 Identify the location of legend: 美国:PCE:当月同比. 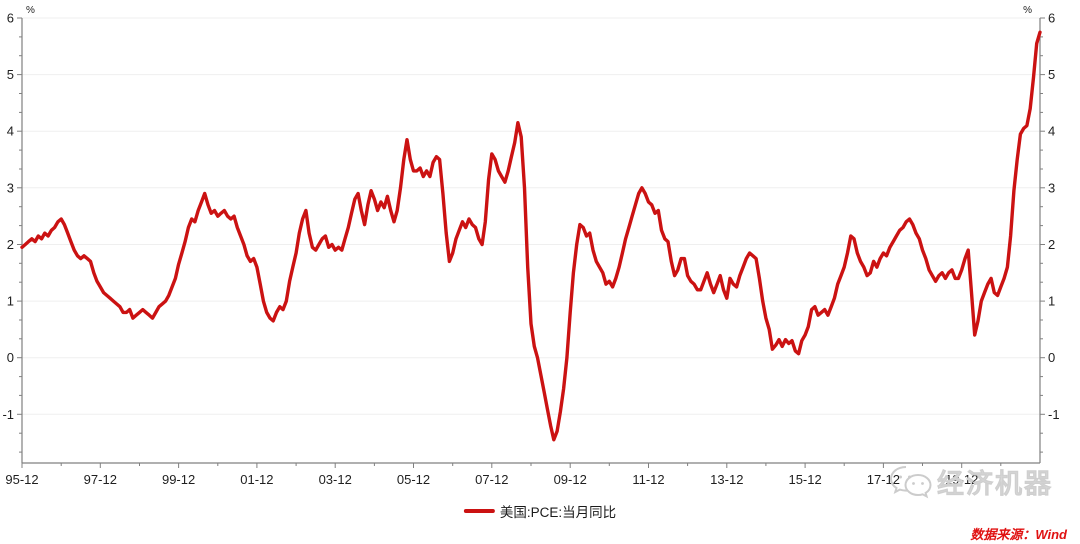
(540, 511).